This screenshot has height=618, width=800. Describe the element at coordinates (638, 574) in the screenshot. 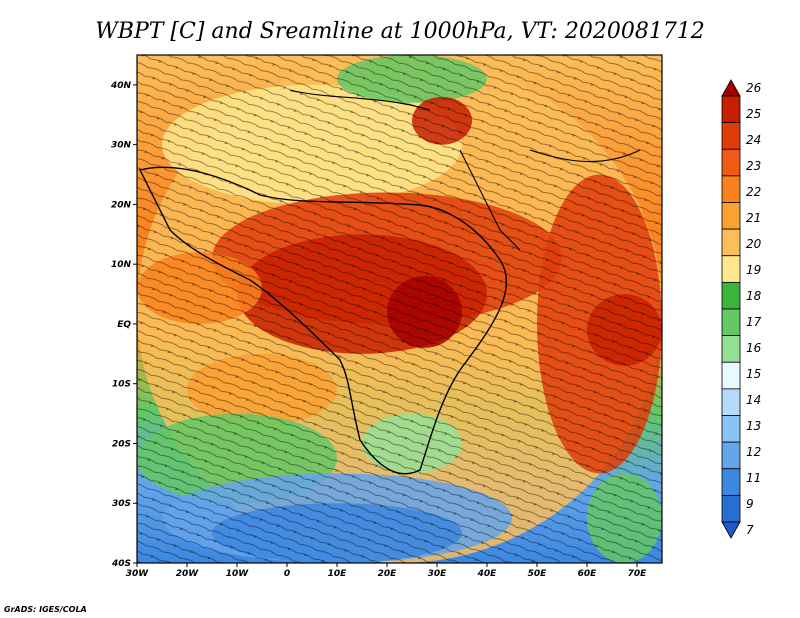

I see `x-tick-label: 70E` at that location.